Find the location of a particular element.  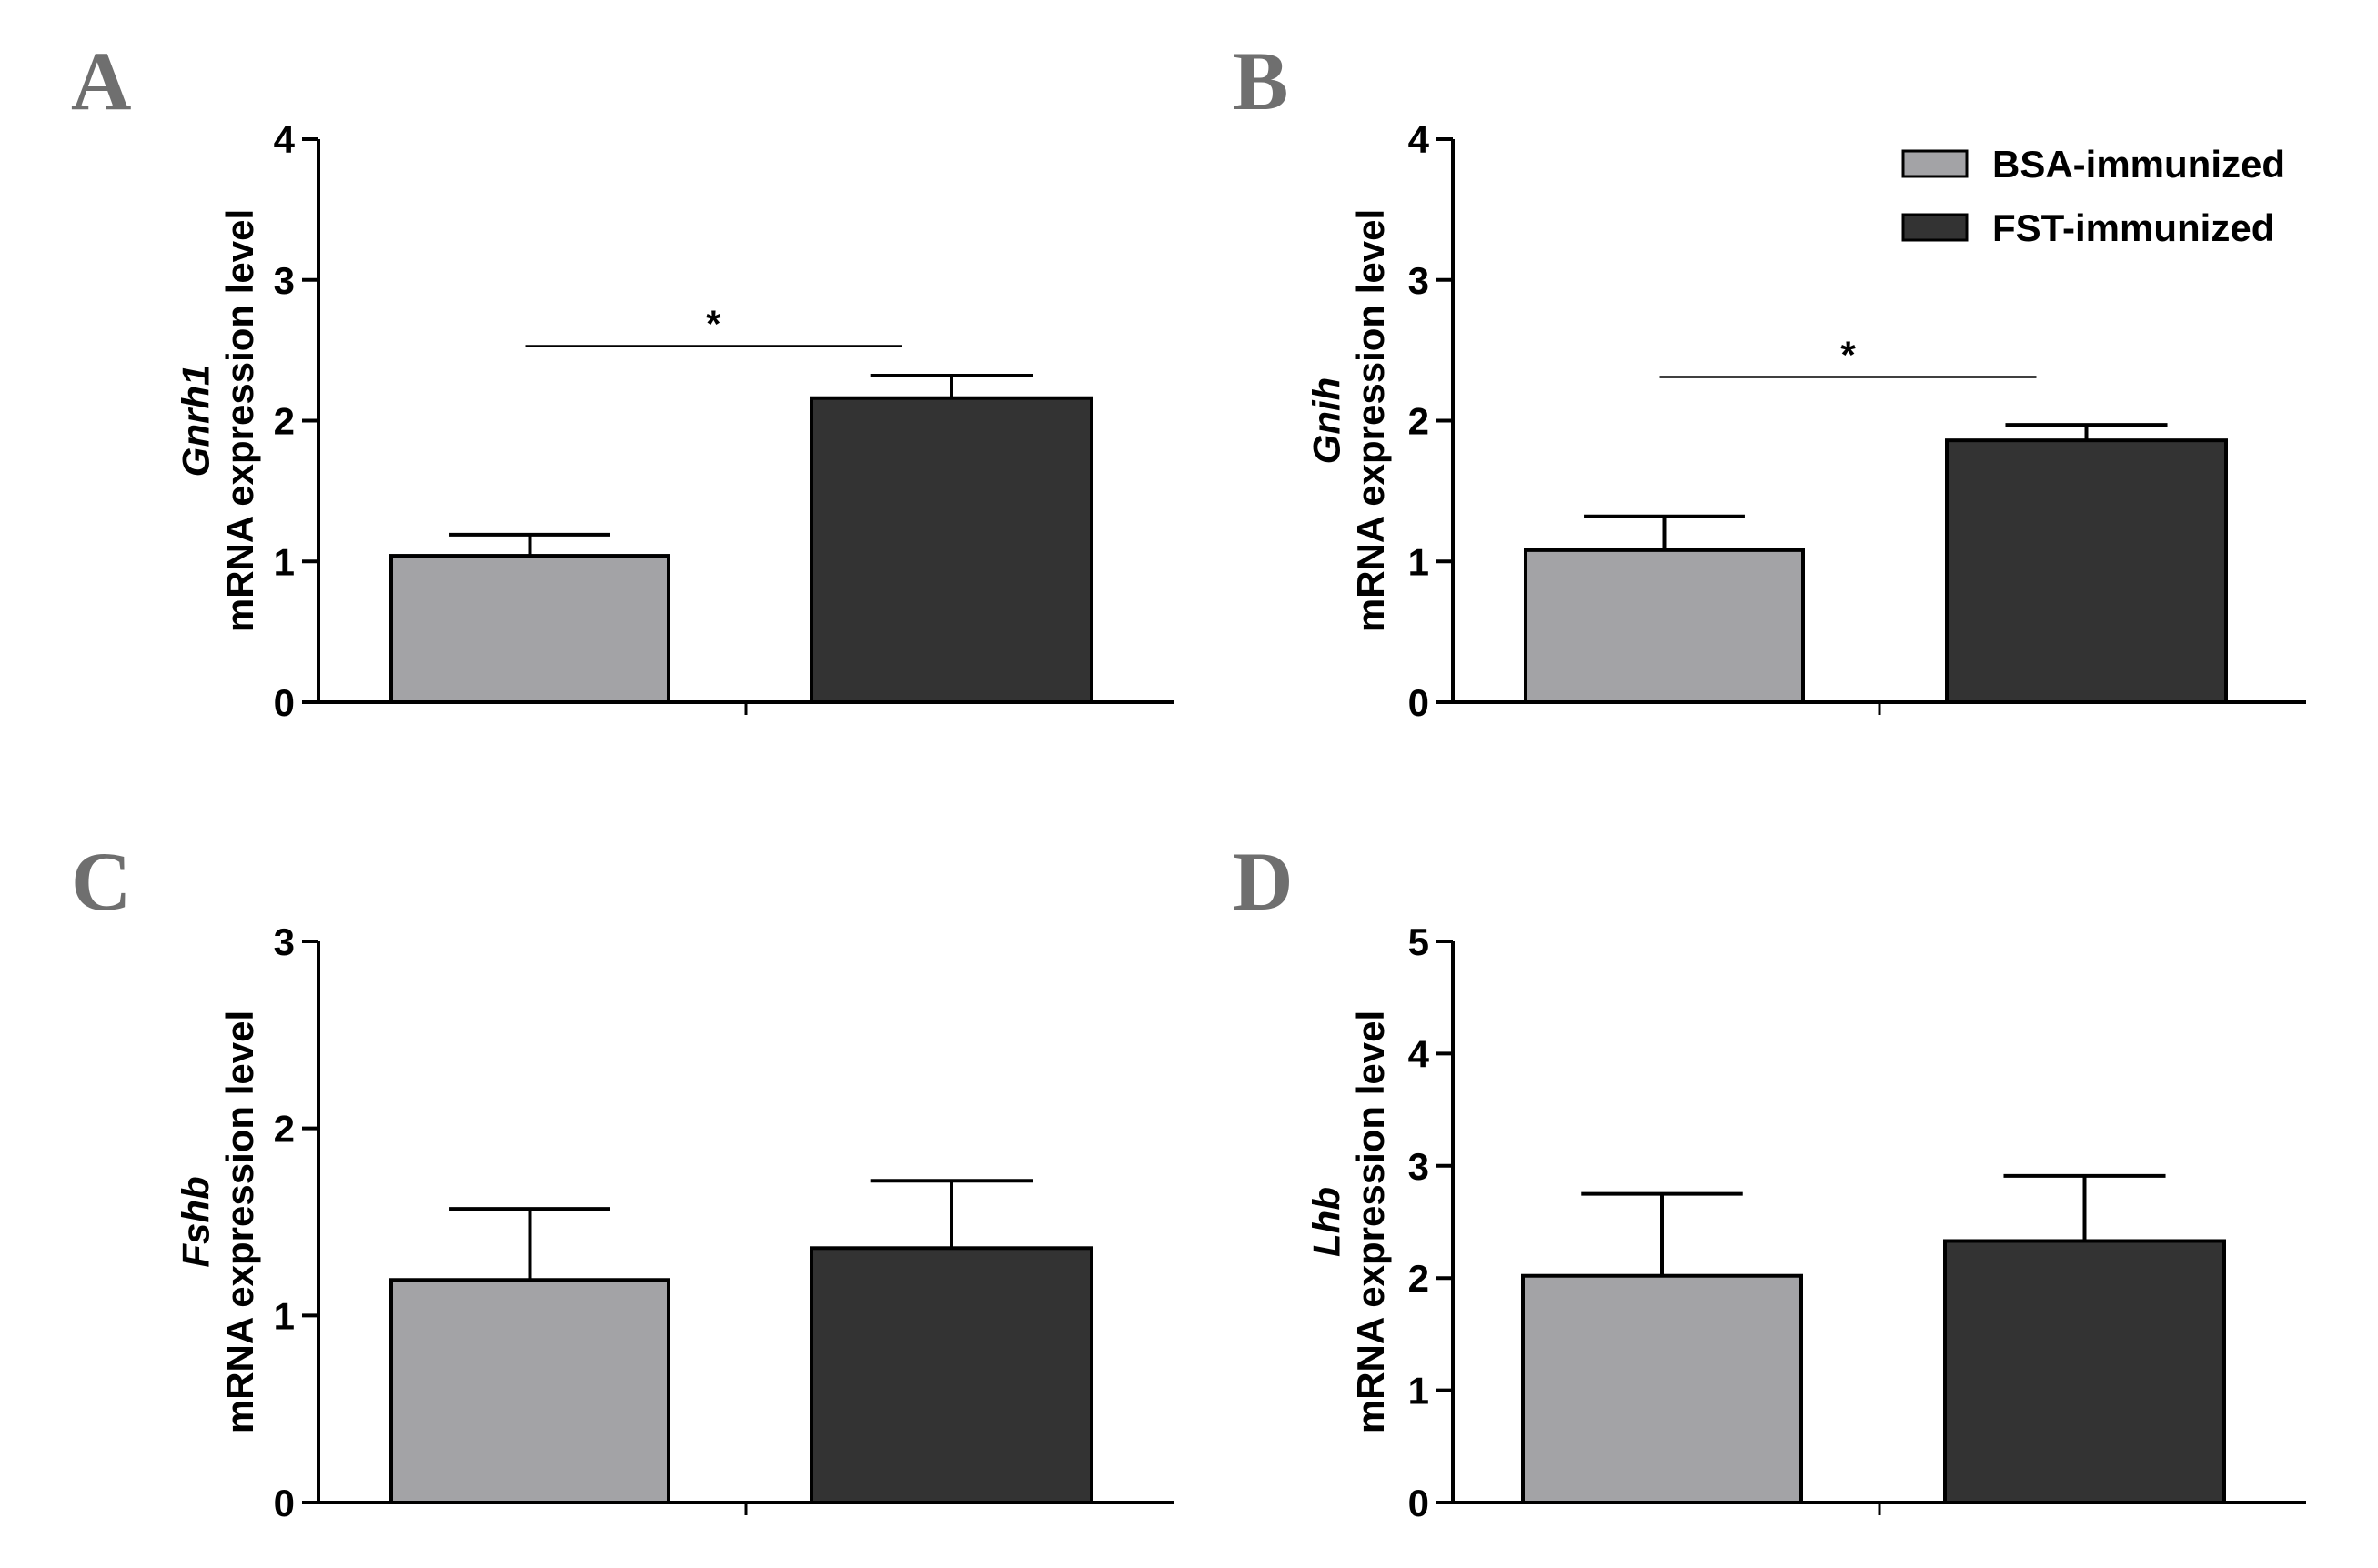

gene-name: Gnrh1 is located at coordinates (196, 421).